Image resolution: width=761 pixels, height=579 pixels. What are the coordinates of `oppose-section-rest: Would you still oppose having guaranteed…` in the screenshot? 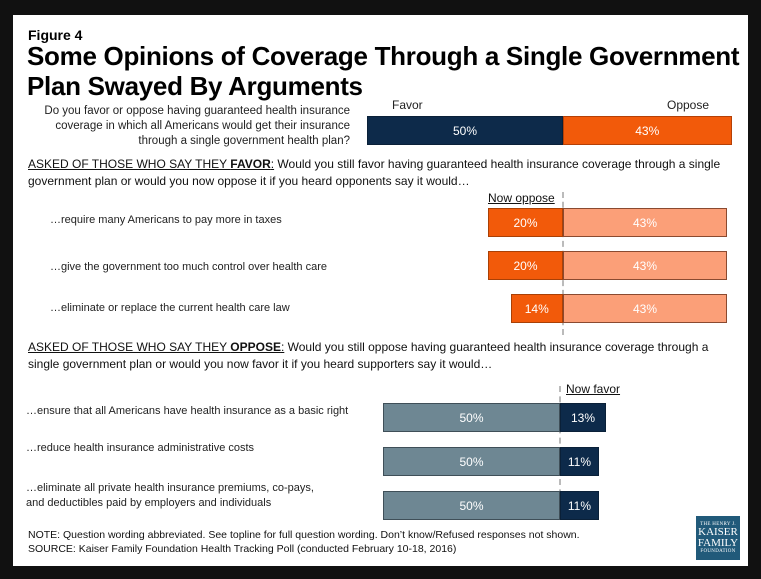 It's located at (368, 355).